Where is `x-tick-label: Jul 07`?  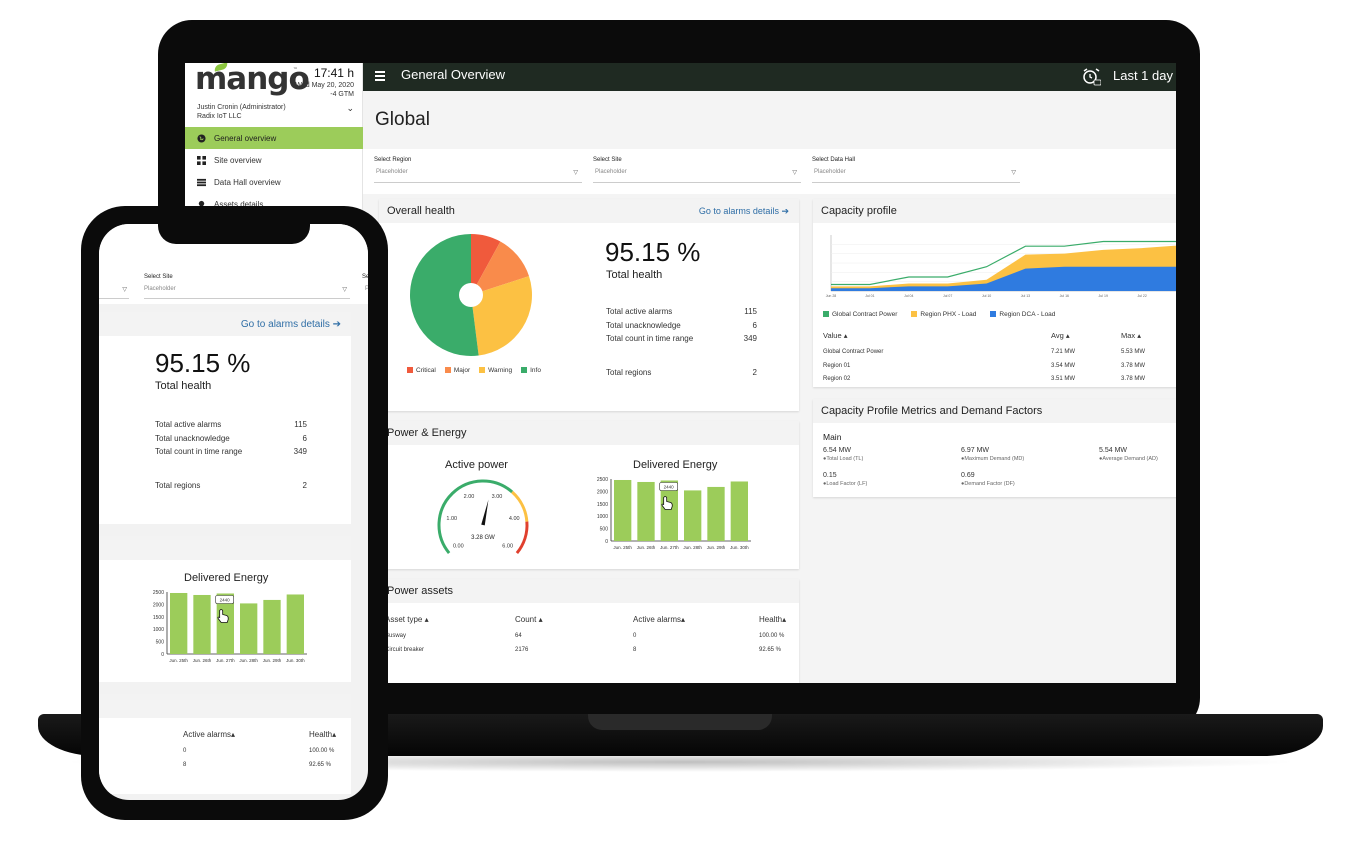 x-tick-label: Jul 07 is located at coordinates (947, 296).